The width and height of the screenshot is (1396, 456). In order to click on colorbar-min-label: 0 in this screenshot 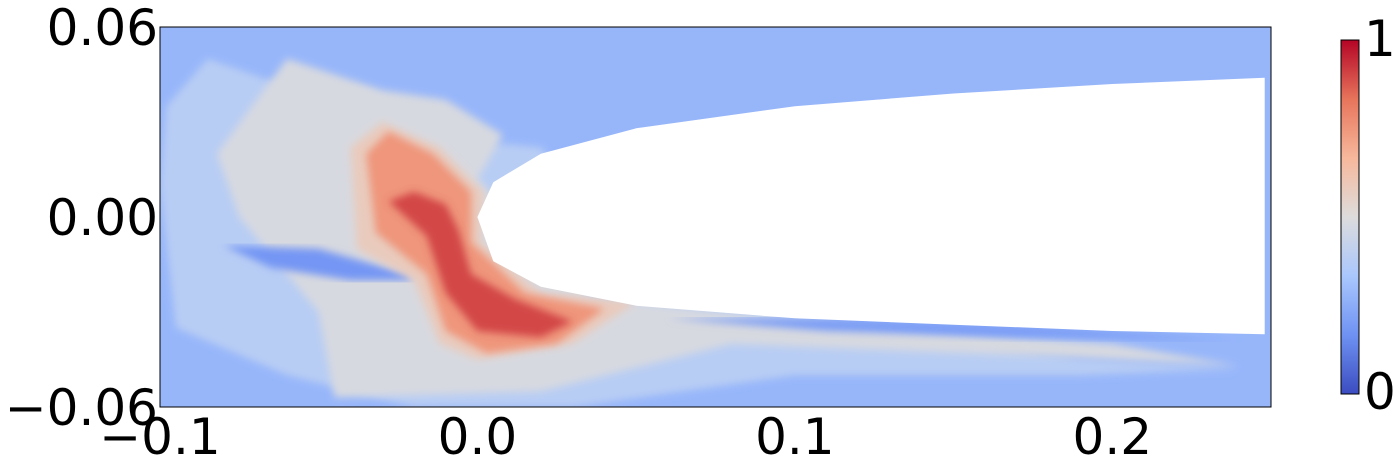, I will do `click(1380, 392)`.